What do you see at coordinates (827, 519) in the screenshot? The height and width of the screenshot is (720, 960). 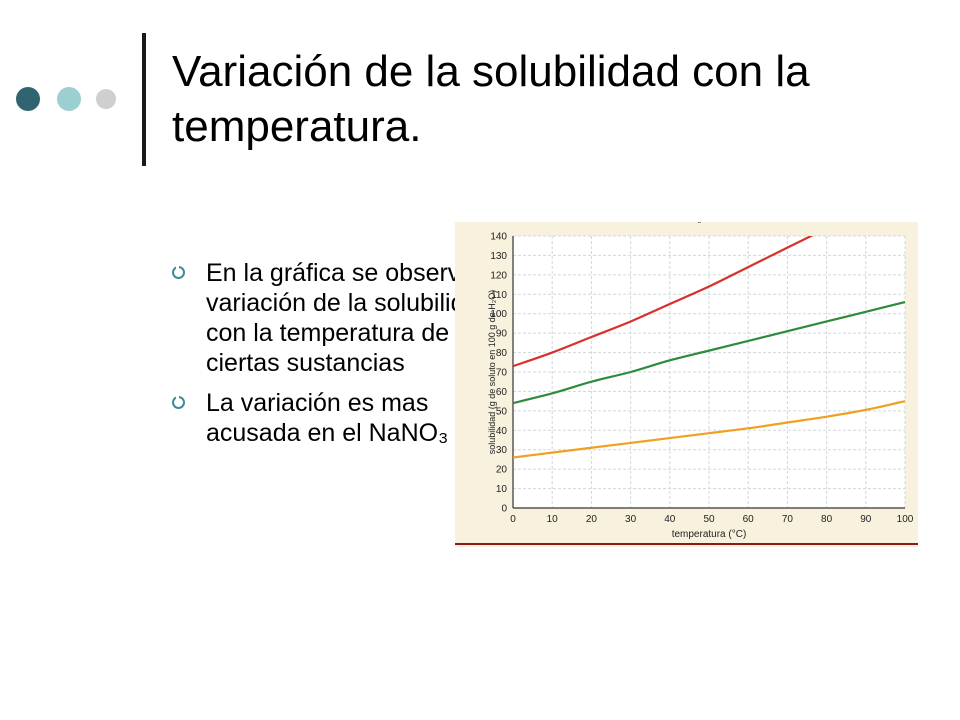 I see `x-tick-label: 80` at bounding box center [827, 519].